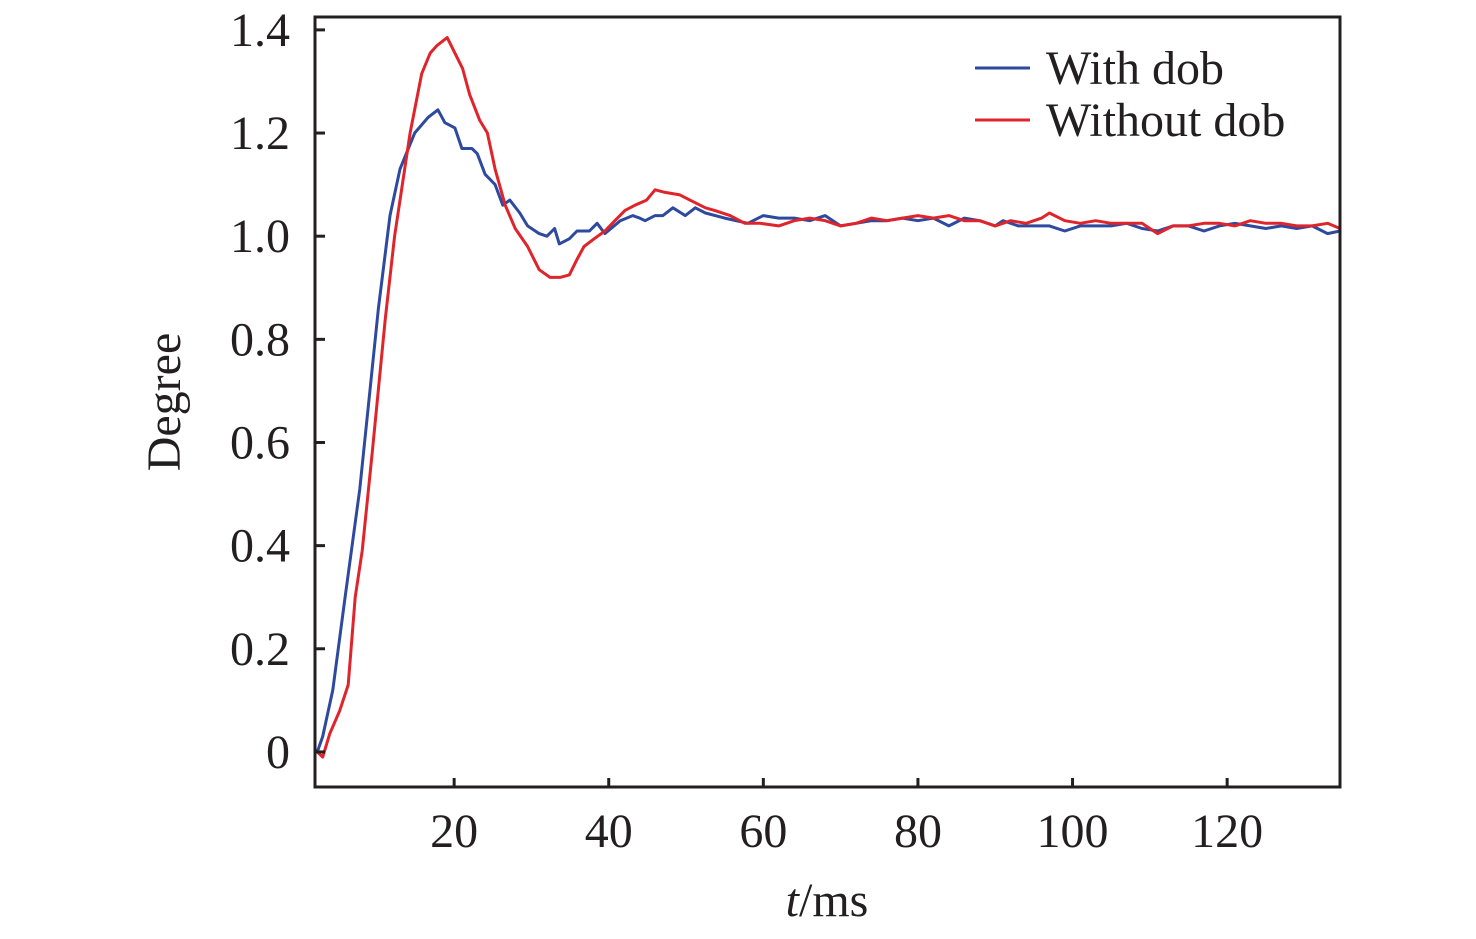  What do you see at coordinates (1165, 120) in the screenshot?
I see `legend-label-without-dob: Without dob` at bounding box center [1165, 120].